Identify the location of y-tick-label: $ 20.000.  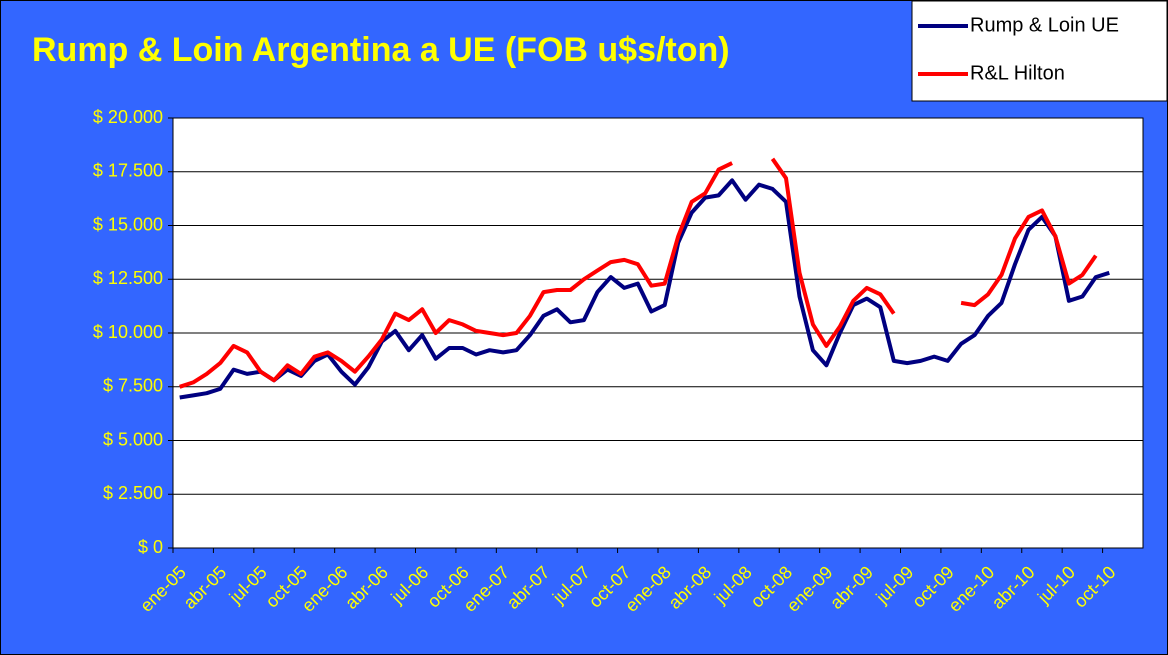
(128, 117).